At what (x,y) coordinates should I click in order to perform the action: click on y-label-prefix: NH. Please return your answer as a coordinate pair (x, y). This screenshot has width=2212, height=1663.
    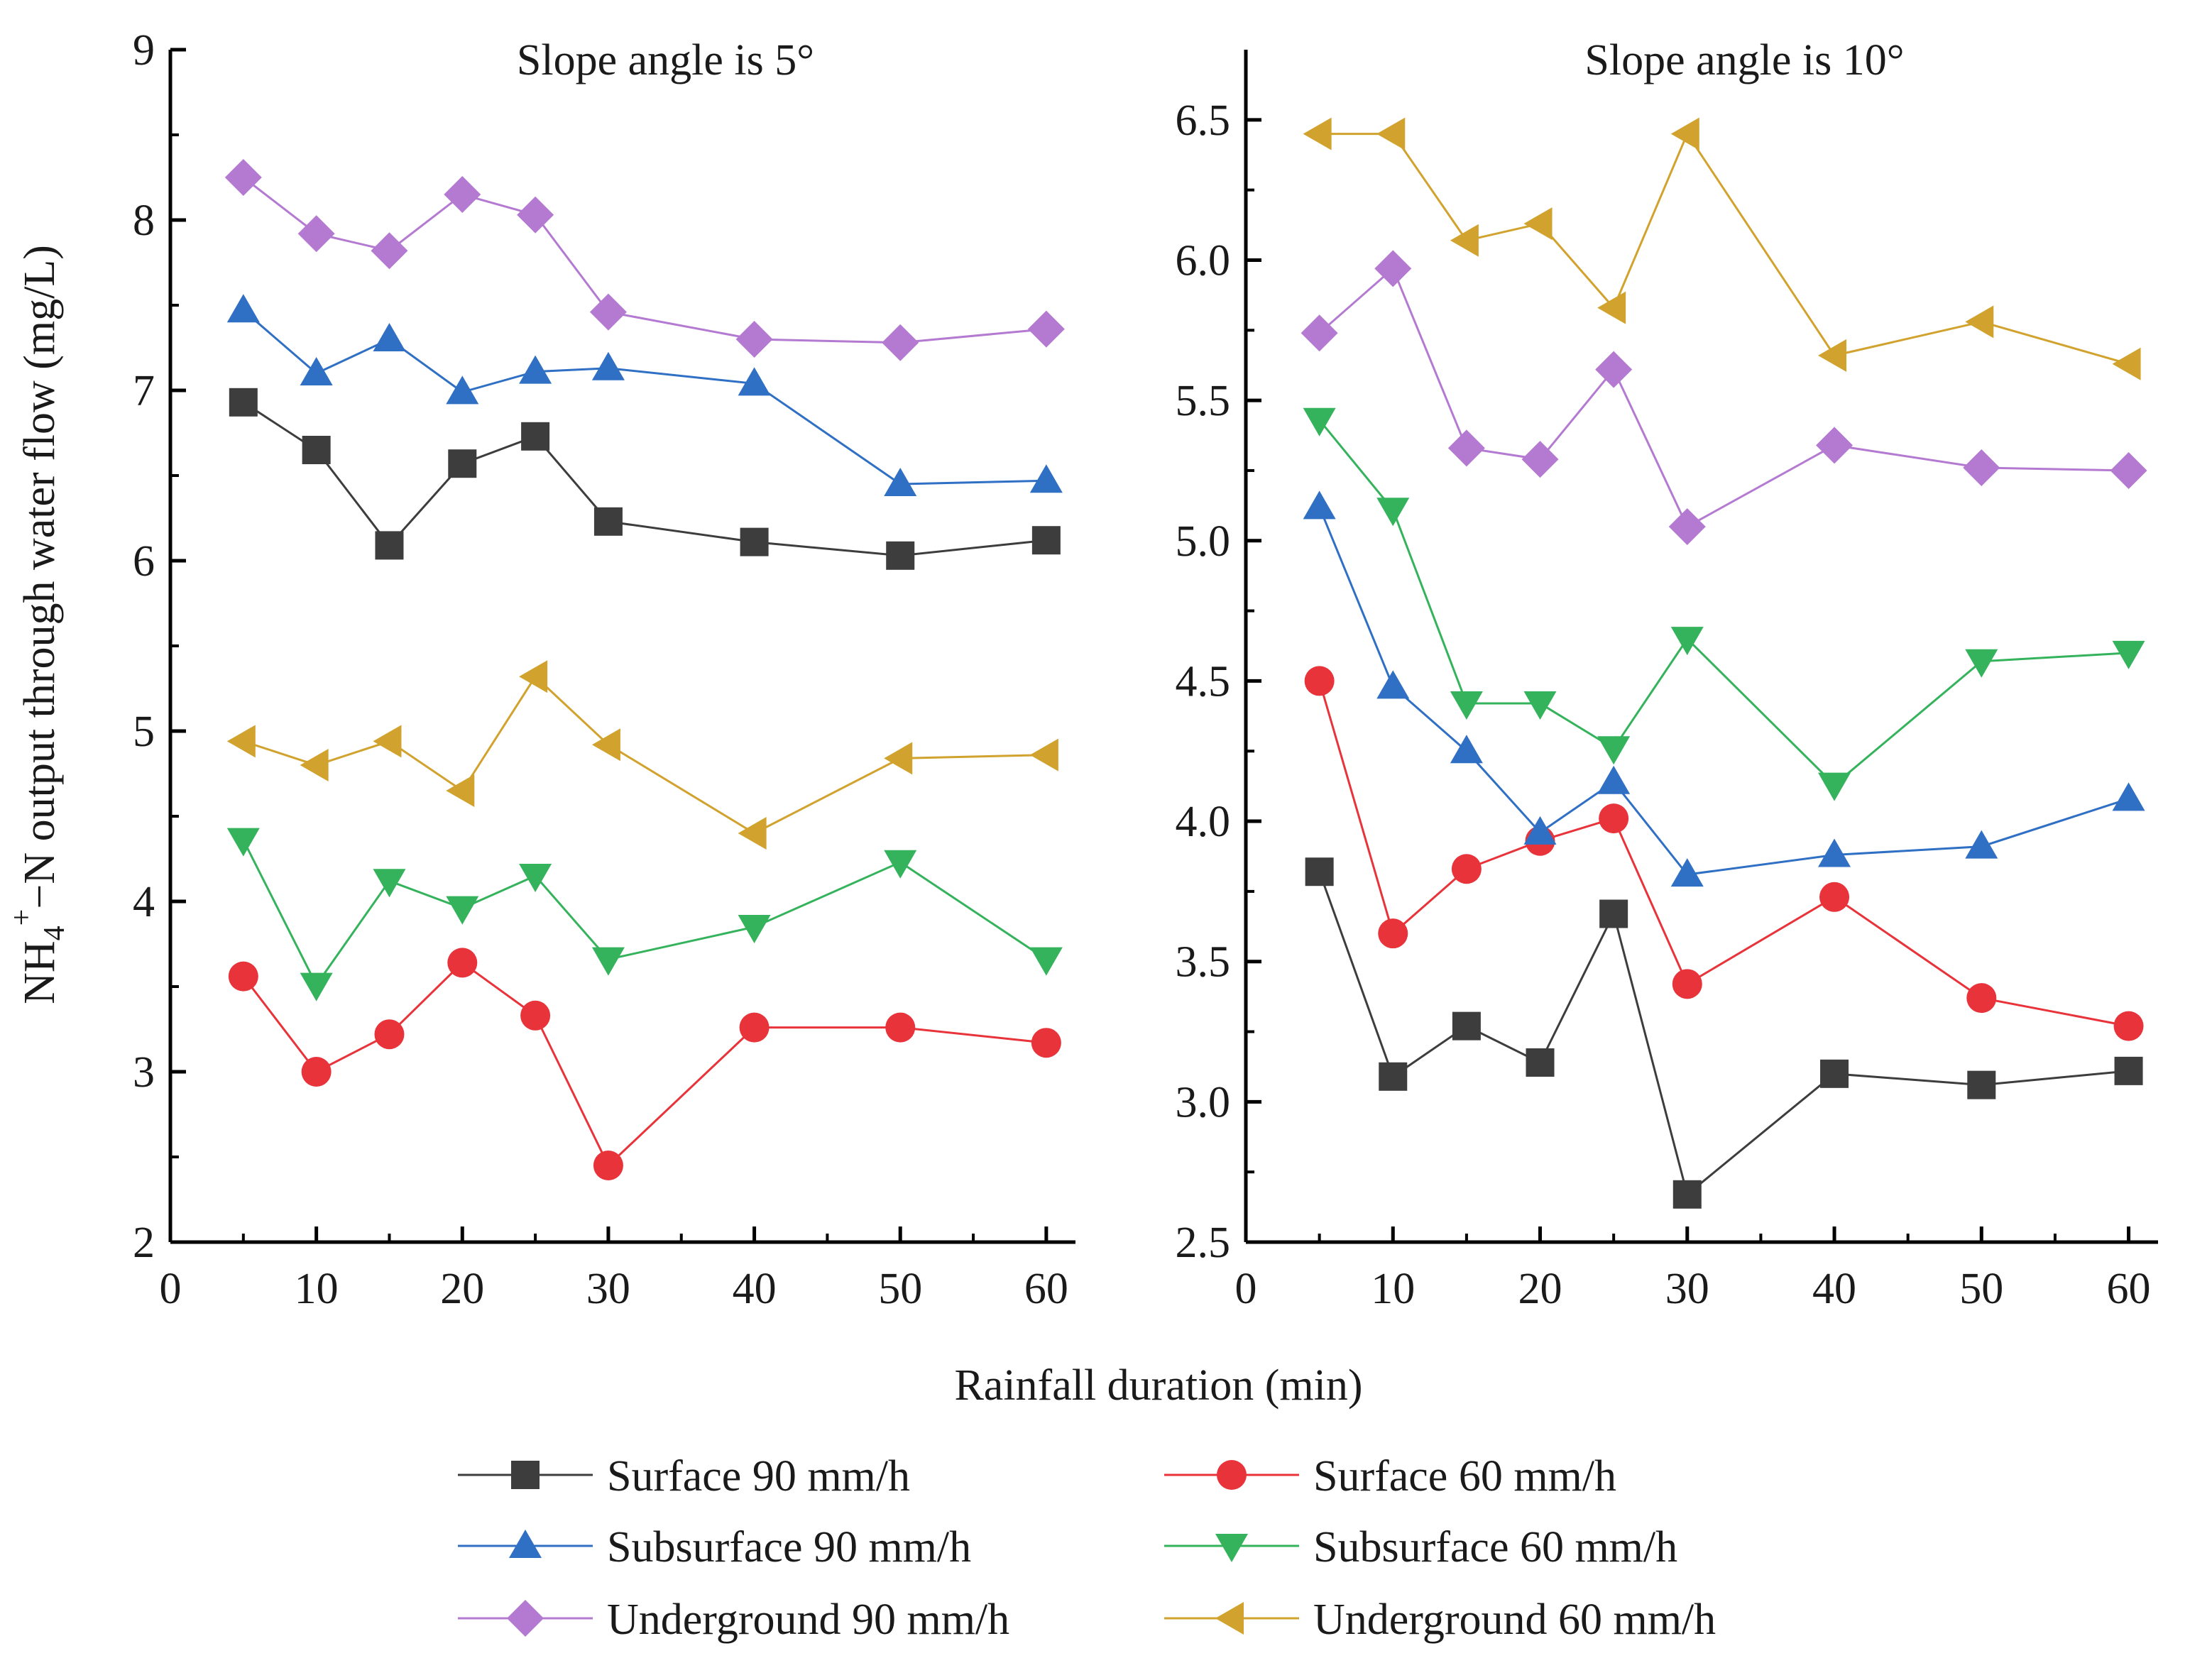
    Looking at the image, I should click on (40, 972).